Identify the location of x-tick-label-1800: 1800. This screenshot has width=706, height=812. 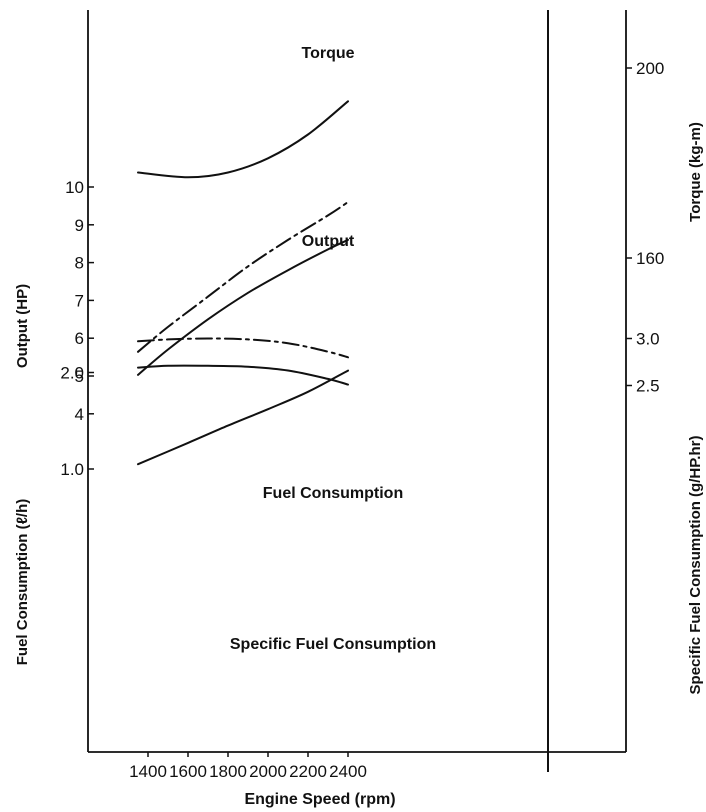
(228, 771).